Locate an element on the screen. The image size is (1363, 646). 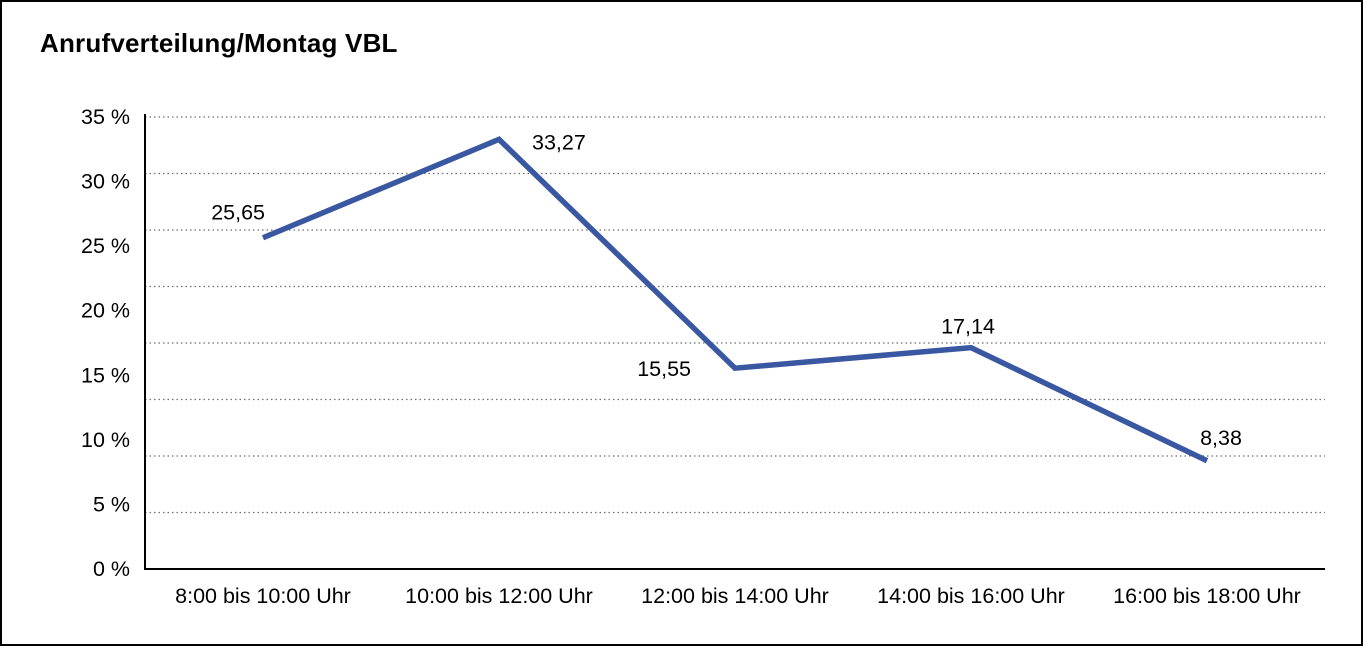
y-tick-label: 15 % is located at coordinates (105, 375).